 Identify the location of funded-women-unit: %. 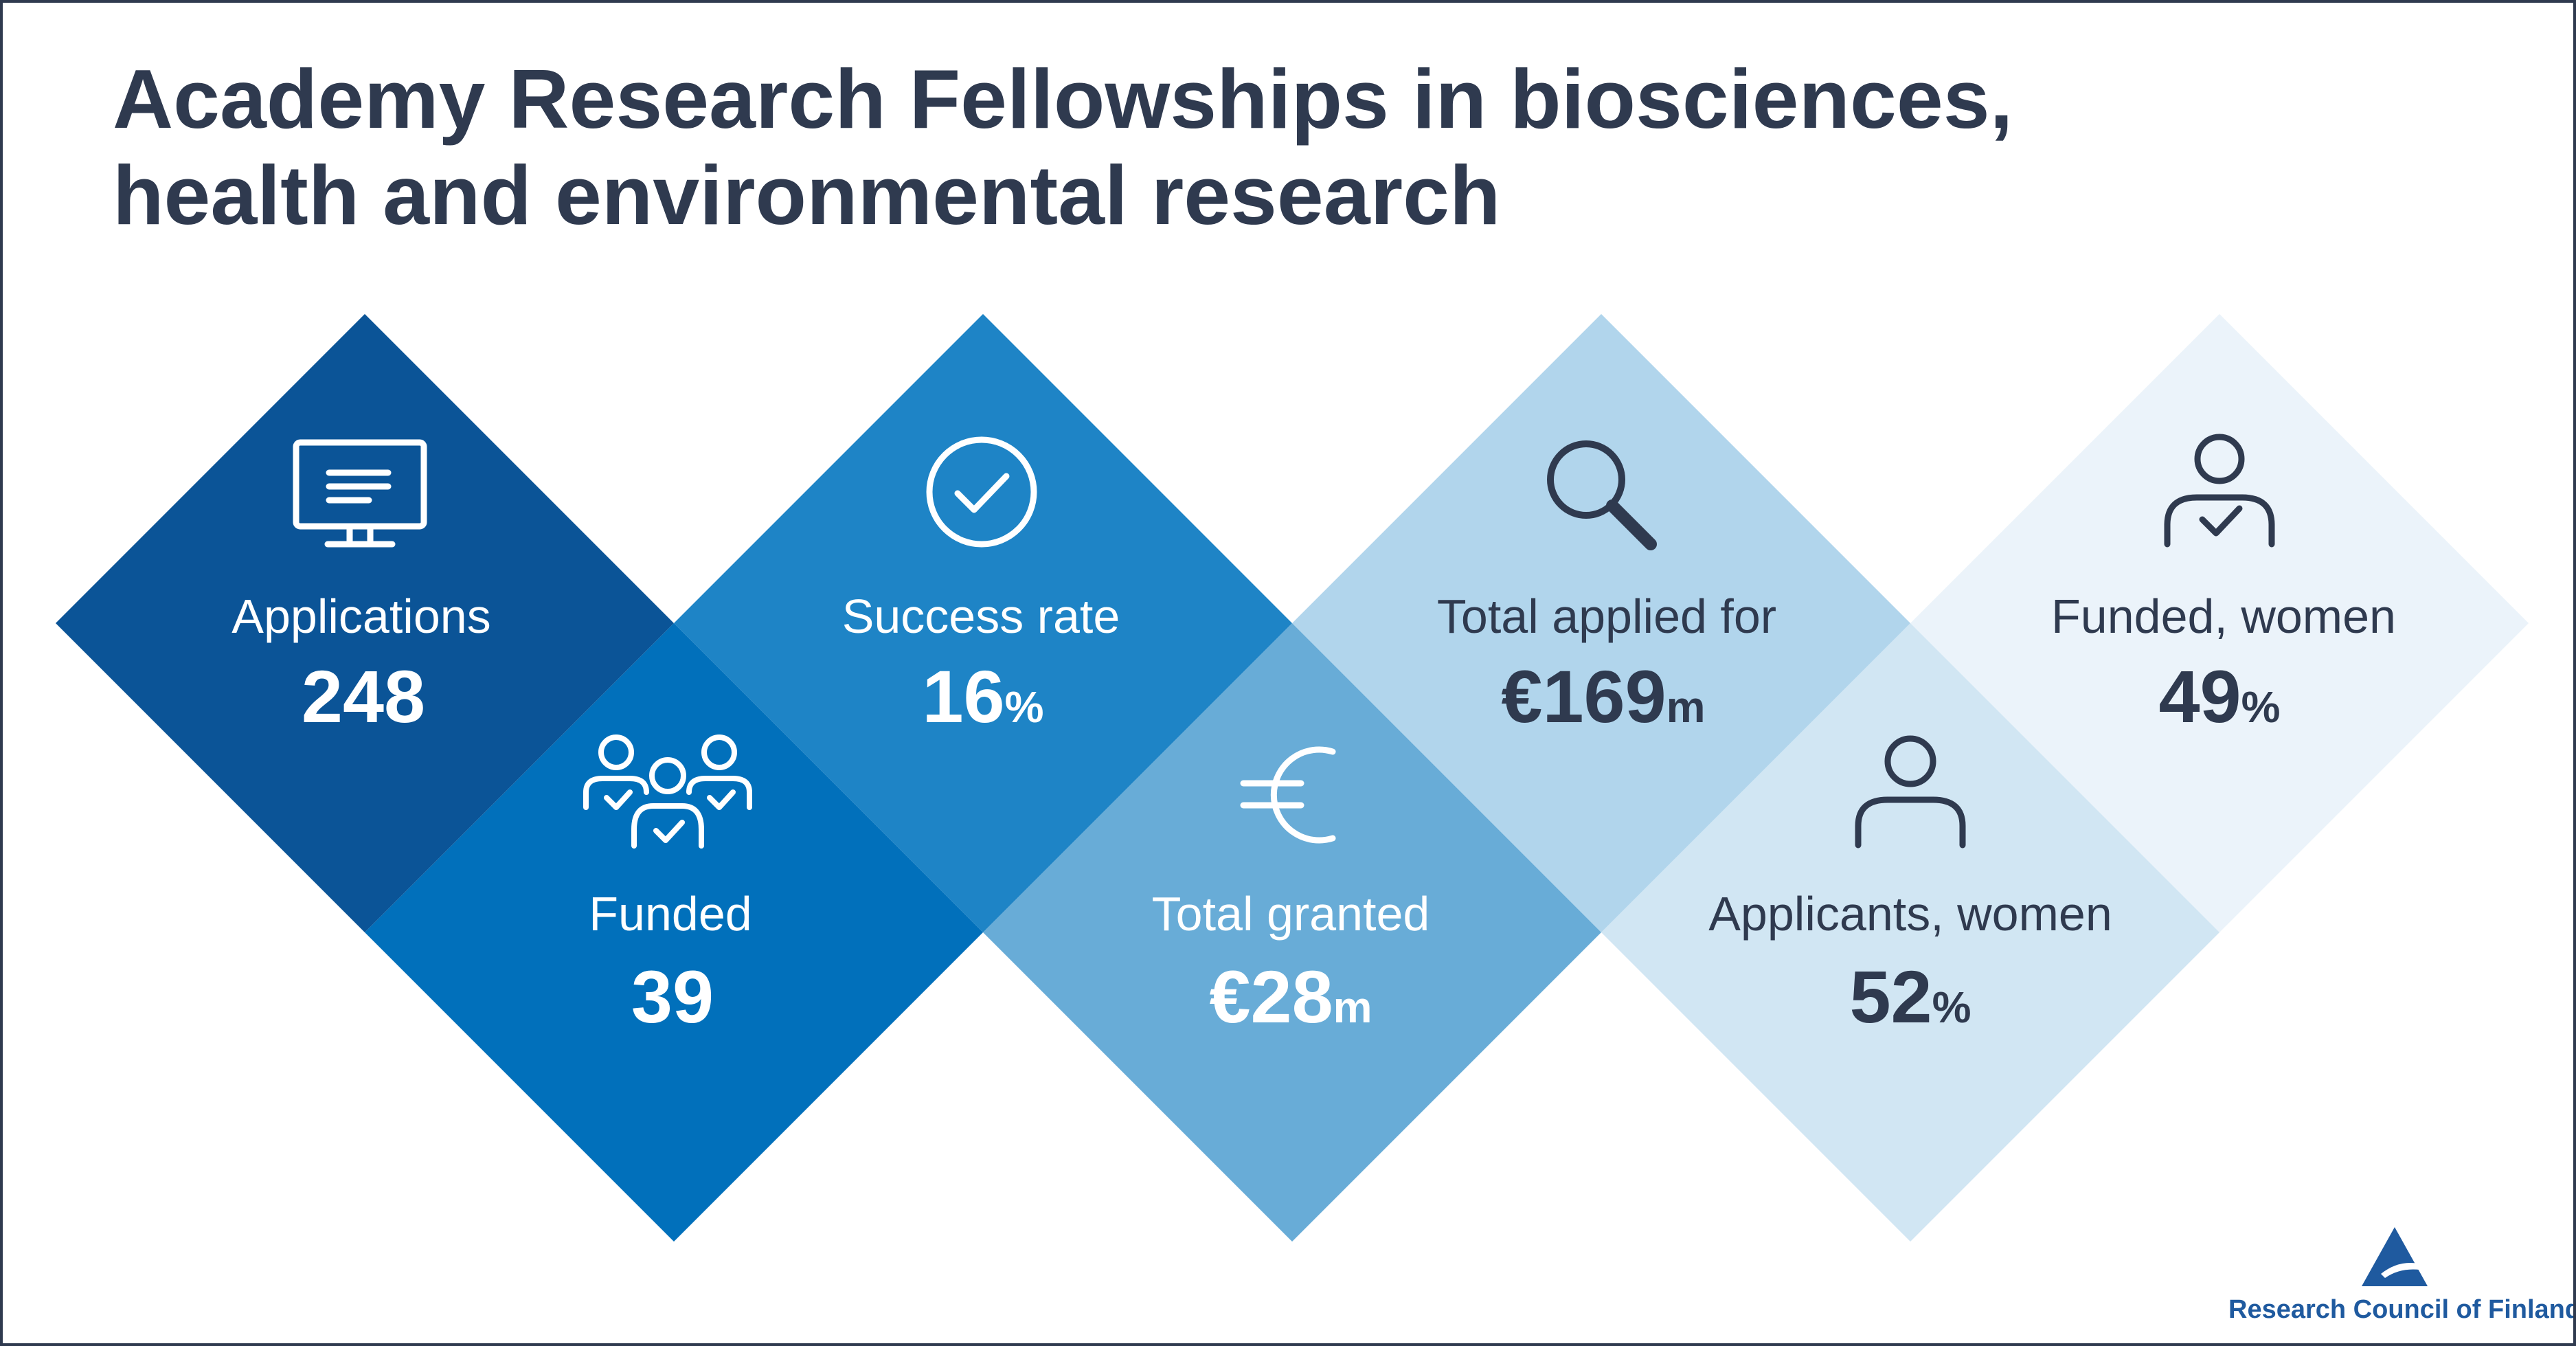
(2261, 707).